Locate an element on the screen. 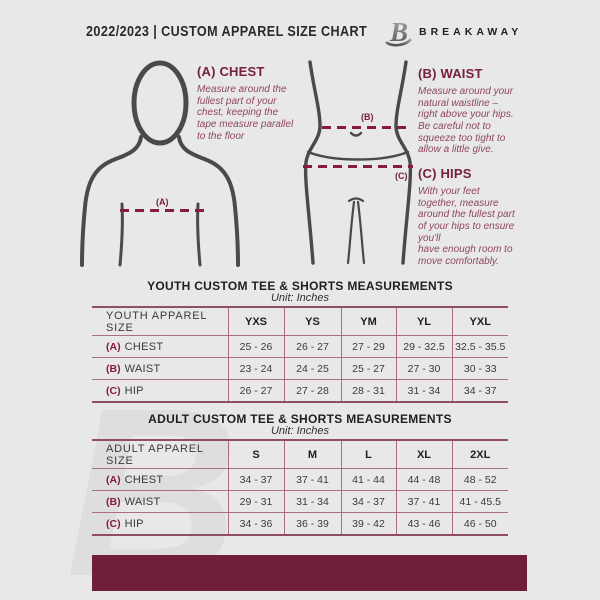  column-header: YL is located at coordinates (423, 321).